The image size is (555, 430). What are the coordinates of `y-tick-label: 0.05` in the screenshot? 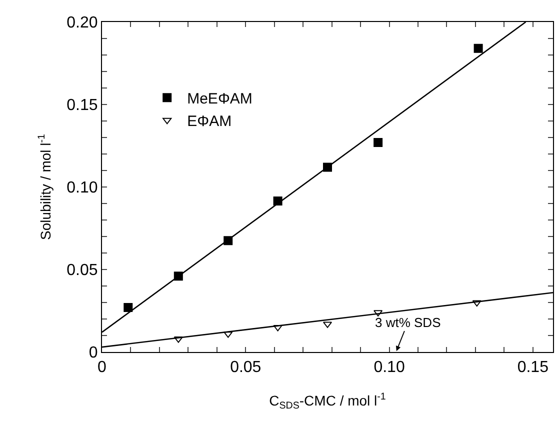 It's located at (82, 271).